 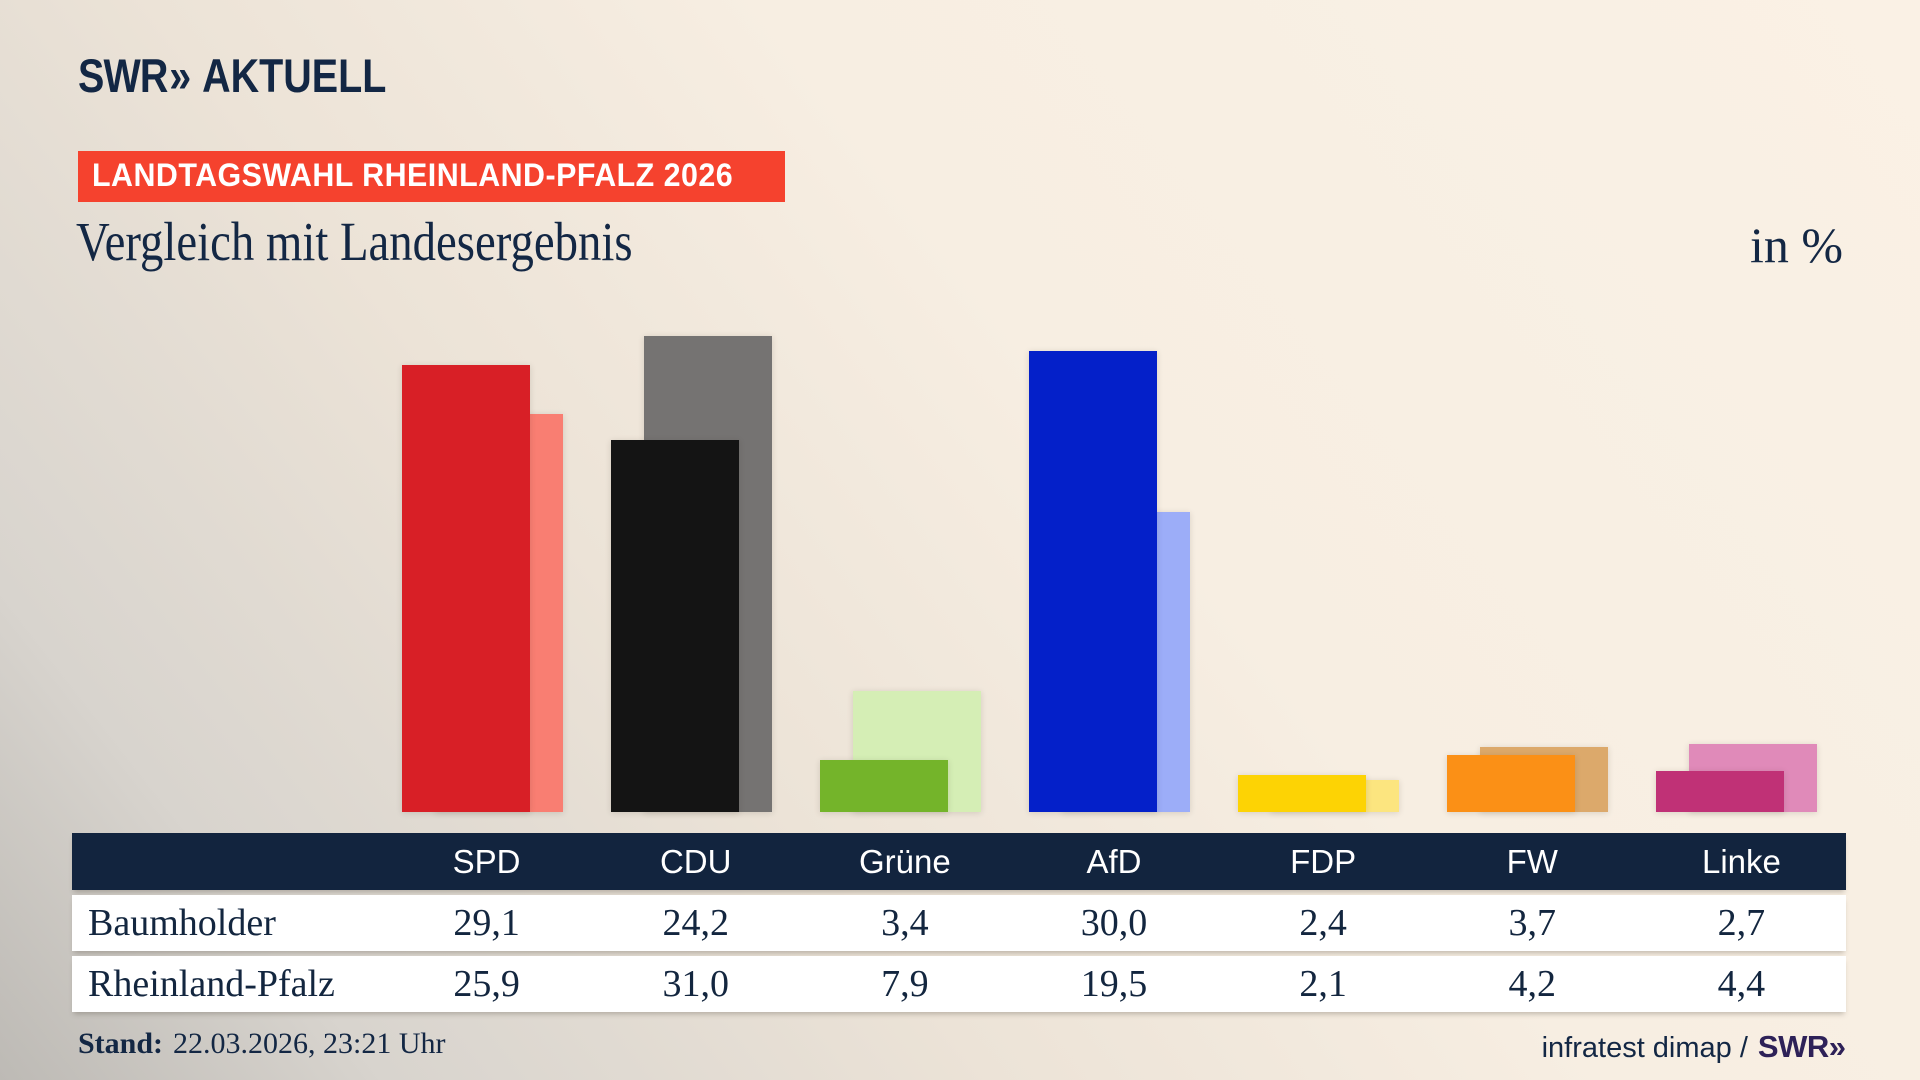 What do you see at coordinates (883, 786) in the screenshot?
I see `bar-gr-ne-baumholder` at bounding box center [883, 786].